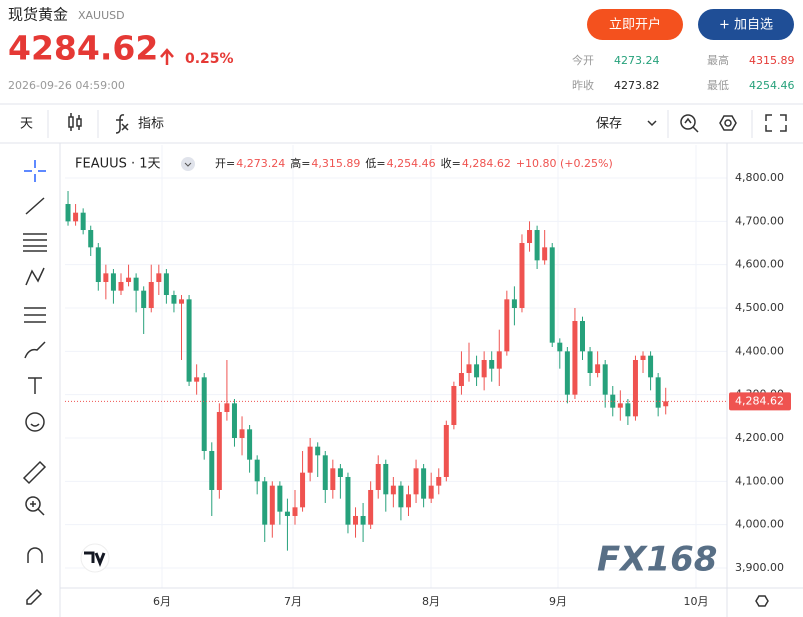  I want to click on fib-tool, so click(35, 242).